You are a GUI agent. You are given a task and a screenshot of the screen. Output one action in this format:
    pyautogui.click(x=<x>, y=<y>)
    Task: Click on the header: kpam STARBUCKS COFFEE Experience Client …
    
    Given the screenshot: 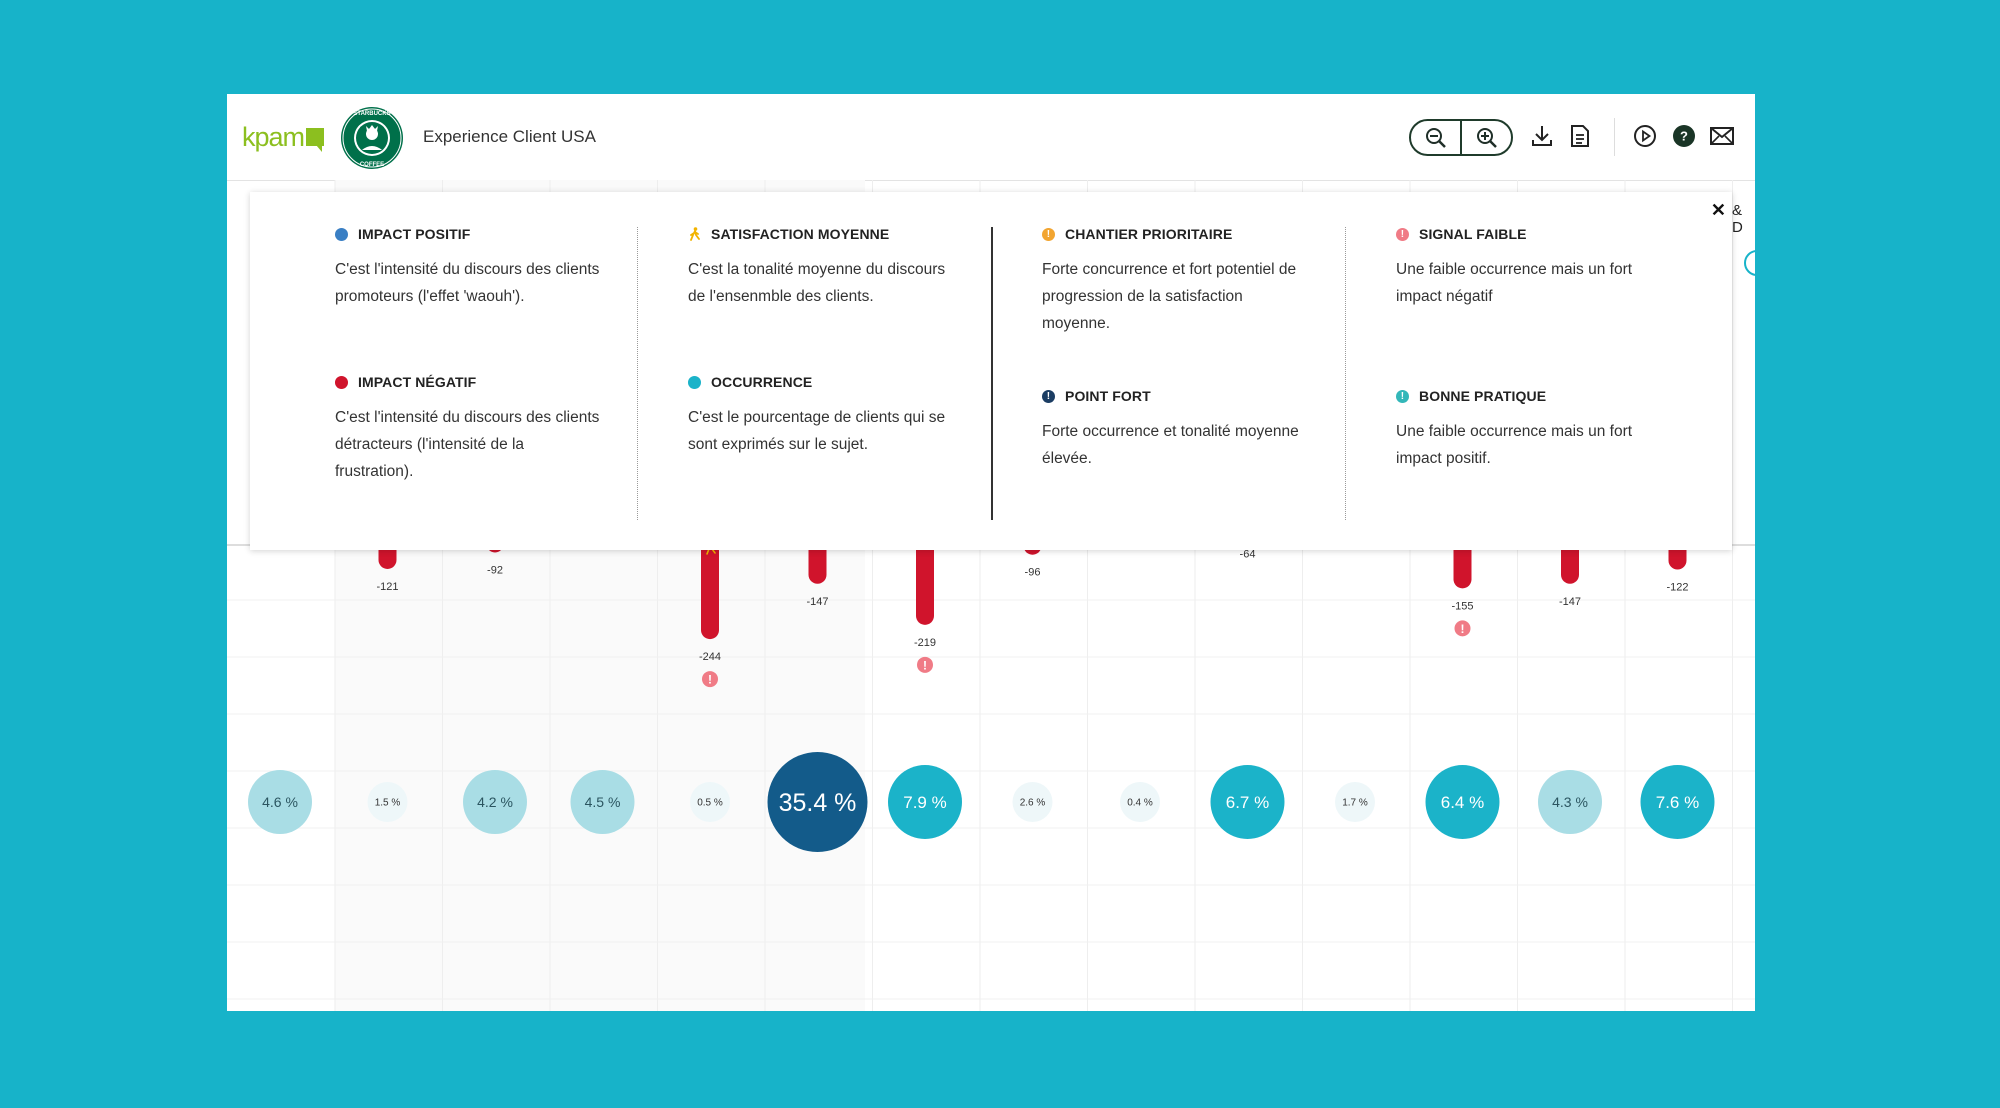 What is the action you would take?
    pyautogui.click(x=991, y=137)
    